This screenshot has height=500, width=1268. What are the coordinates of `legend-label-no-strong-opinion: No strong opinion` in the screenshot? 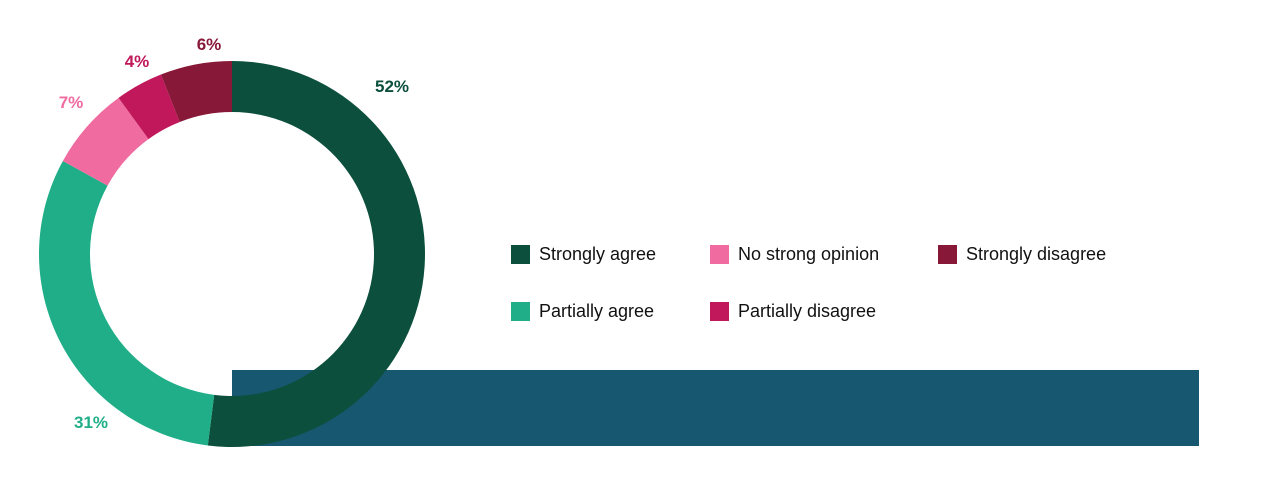 It's located at (809, 253).